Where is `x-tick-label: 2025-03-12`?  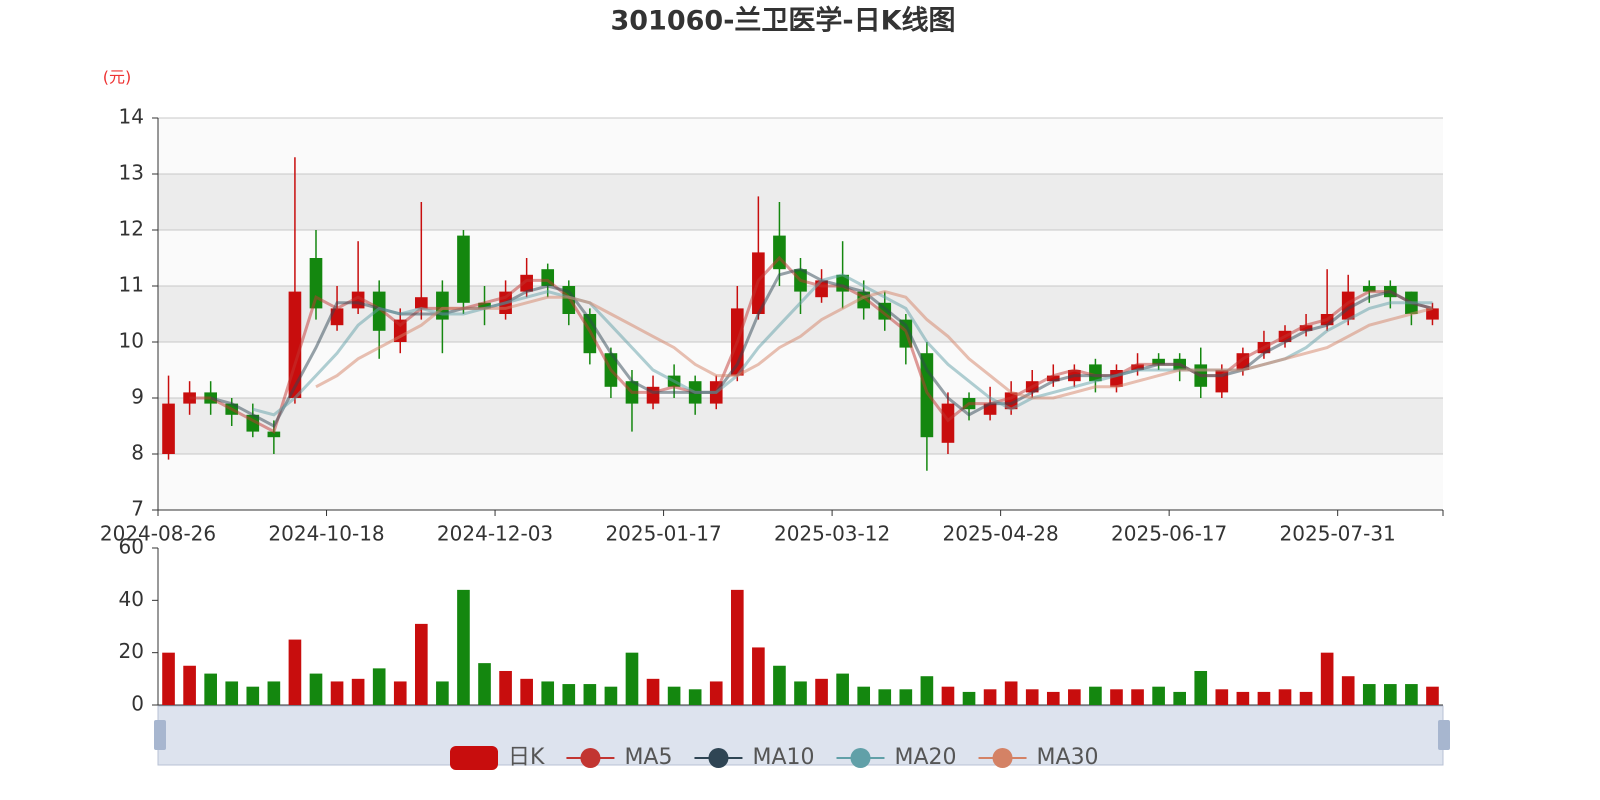
x-tick-label: 2025-03-12 is located at coordinates (832, 534).